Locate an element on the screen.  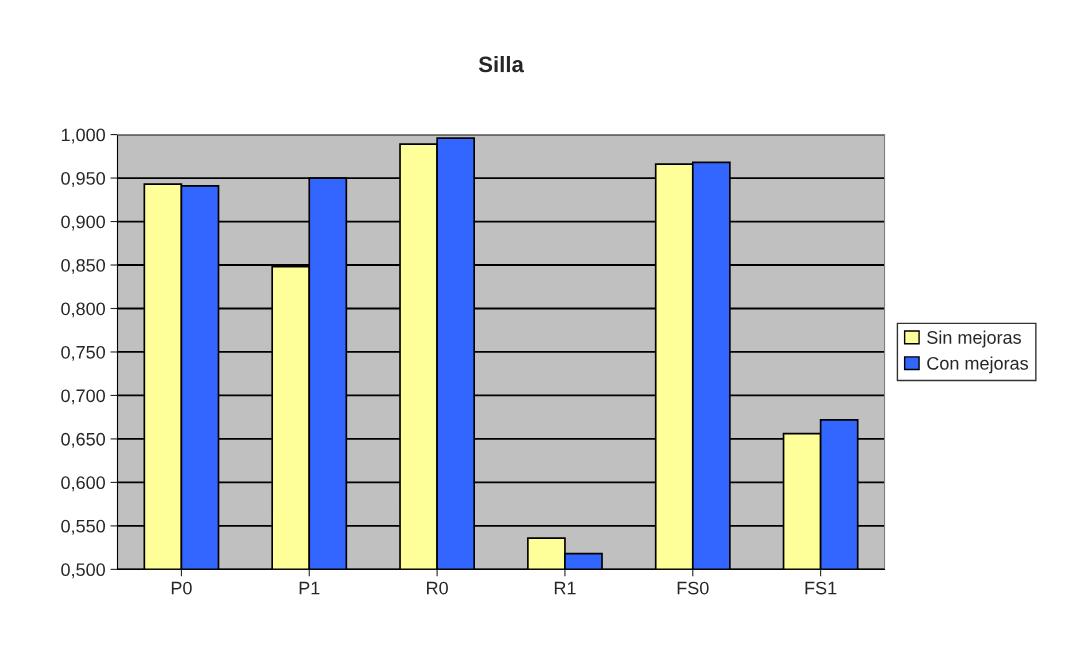
y-tick-label: 0,500 is located at coordinates (83, 571).